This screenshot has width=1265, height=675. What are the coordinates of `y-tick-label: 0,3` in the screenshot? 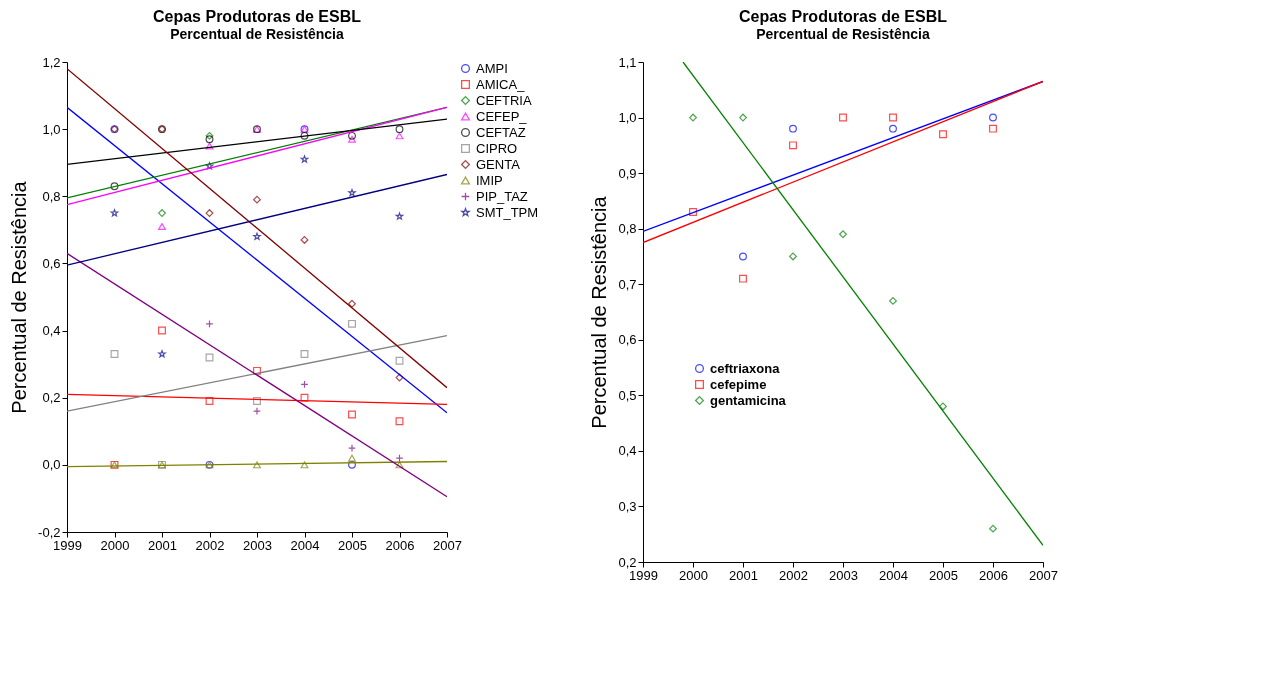 It's located at (627, 506).